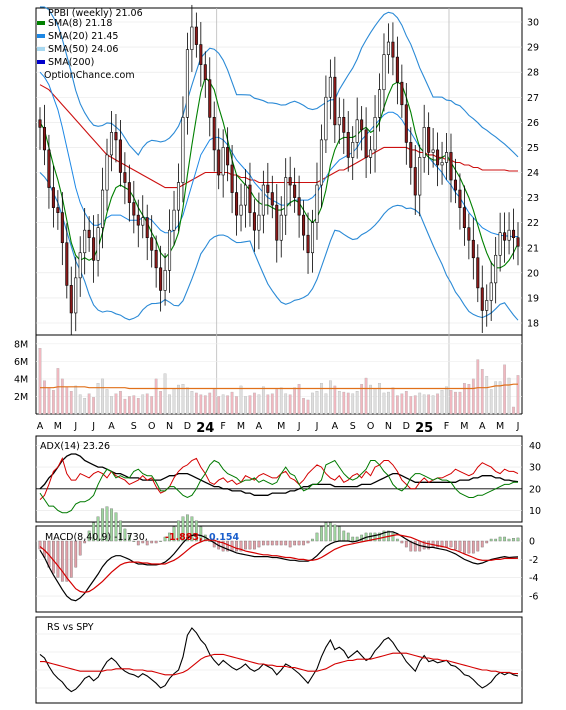 This screenshot has width=566, height=710. I want to click on legend-sma20: SMA(20) 21.45, so click(83, 36).